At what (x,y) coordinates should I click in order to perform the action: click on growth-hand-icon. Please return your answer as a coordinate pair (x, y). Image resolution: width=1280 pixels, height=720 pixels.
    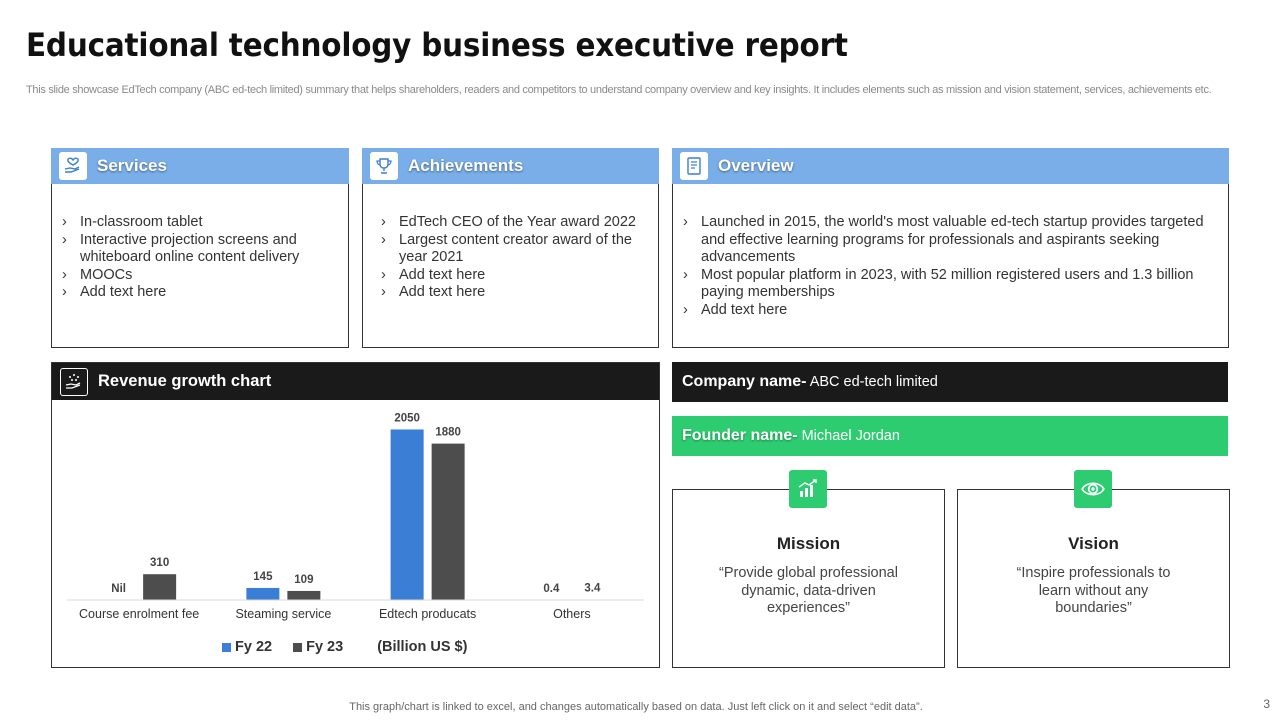
    Looking at the image, I should click on (74, 381).